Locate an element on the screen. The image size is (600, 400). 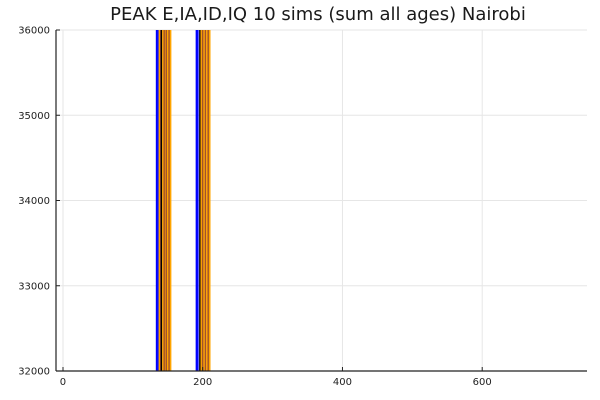
y-tick-label: 33000 is located at coordinates (34, 286).